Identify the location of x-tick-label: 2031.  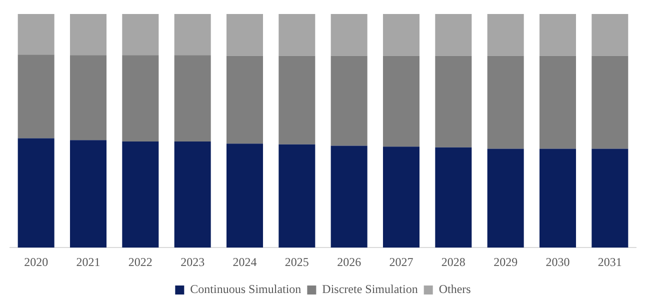
(610, 261).